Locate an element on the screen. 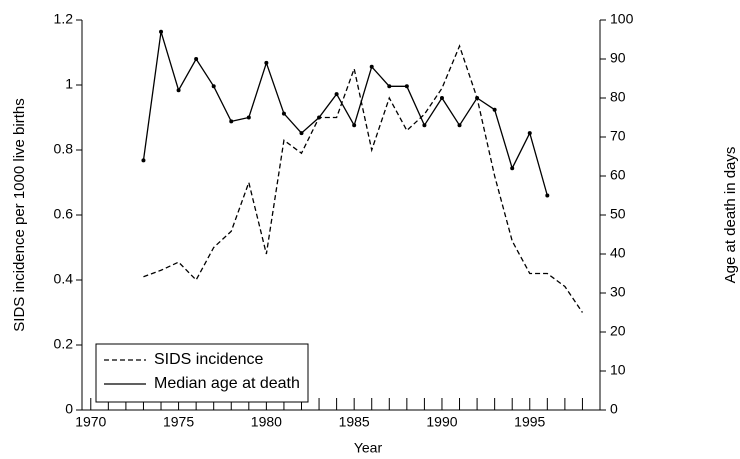 The width and height of the screenshot is (740, 459). y2-tick-label: 40 is located at coordinates (618, 253).